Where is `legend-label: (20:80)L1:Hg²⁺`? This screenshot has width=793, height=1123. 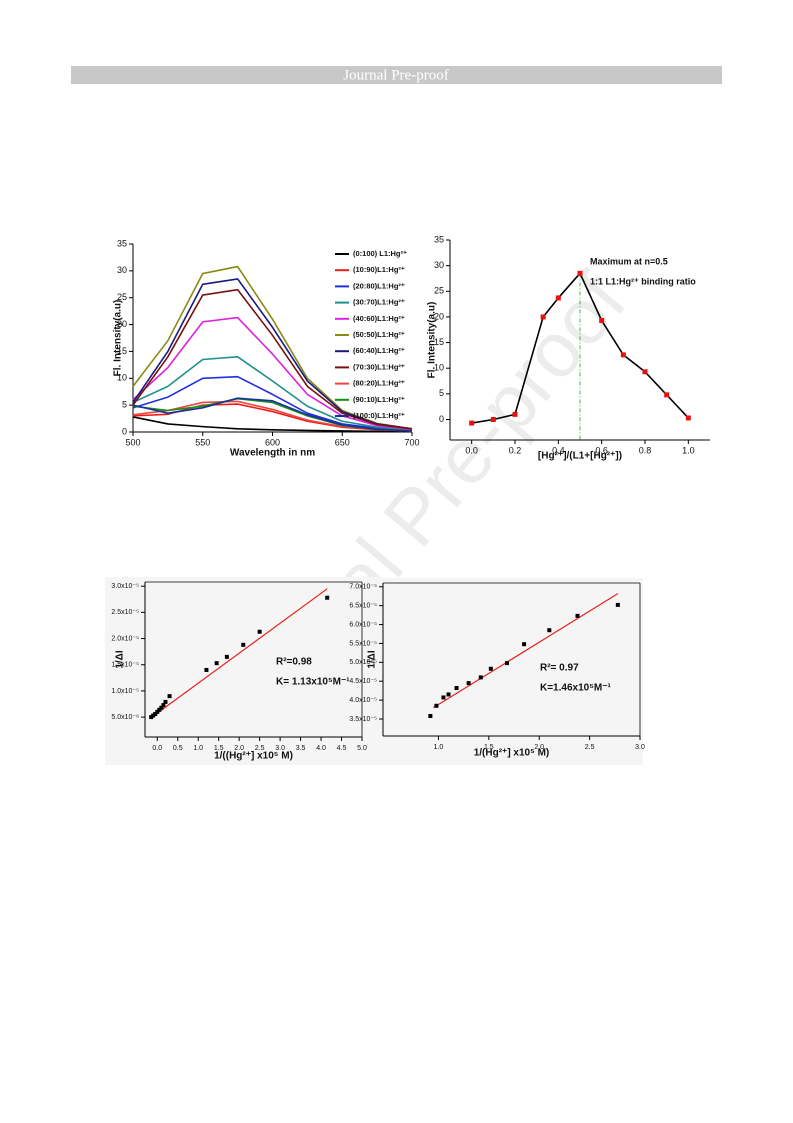 legend-label: (20:80)L1:Hg²⁺ is located at coordinates (379, 285).